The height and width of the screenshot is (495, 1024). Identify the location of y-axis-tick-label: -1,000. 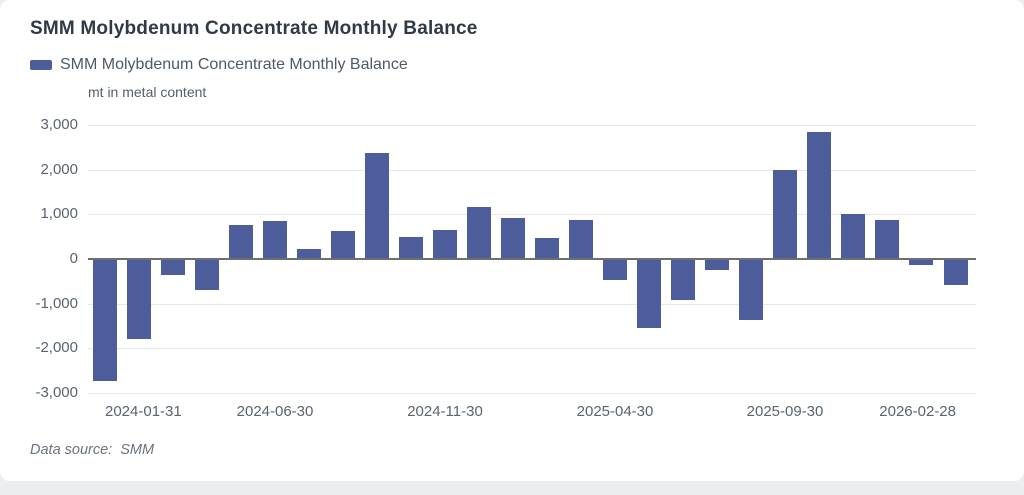
(56, 303).